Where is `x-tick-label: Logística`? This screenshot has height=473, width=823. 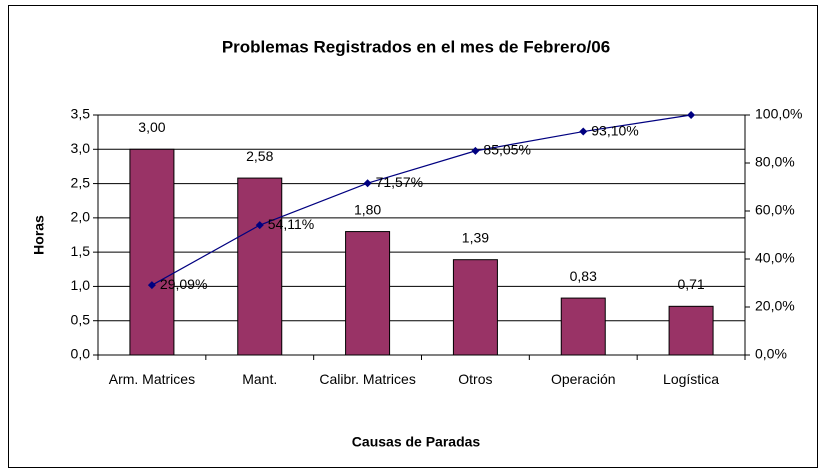 x-tick-label: Logística is located at coordinates (691, 379).